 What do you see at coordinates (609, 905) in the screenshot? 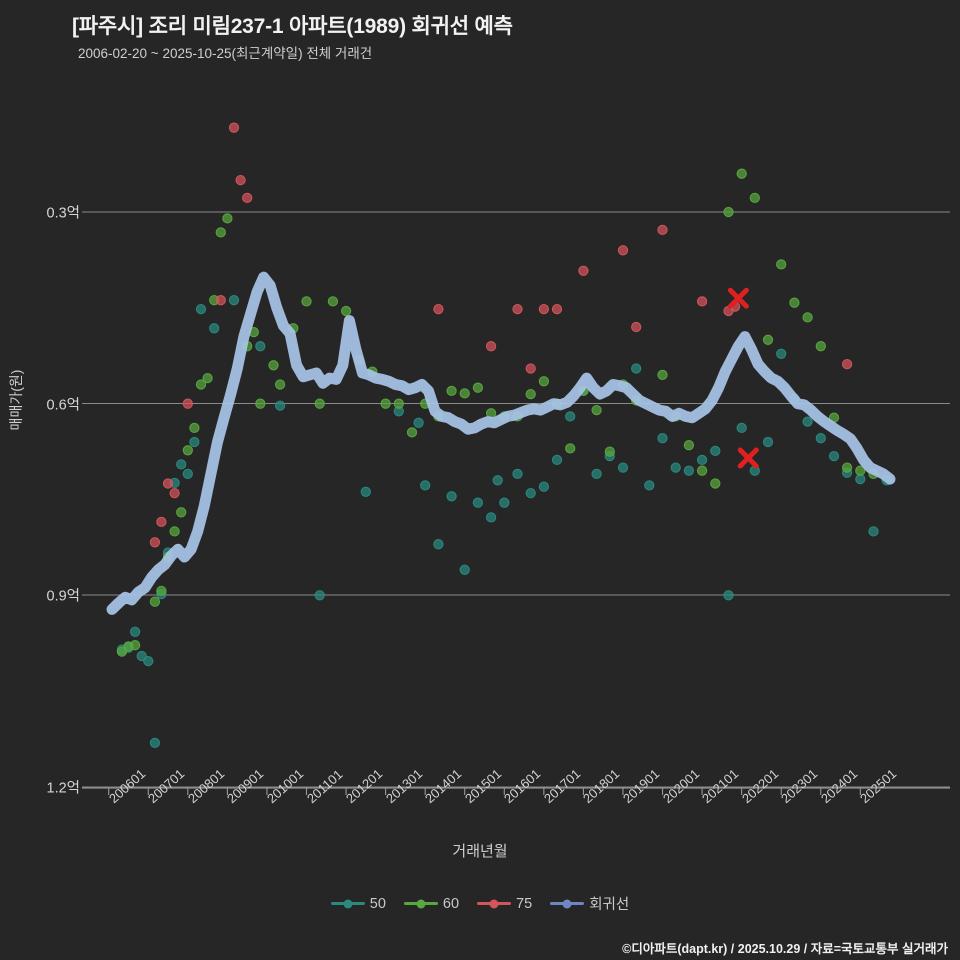
I see `legend-label: 회귀선` at bounding box center [609, 905].